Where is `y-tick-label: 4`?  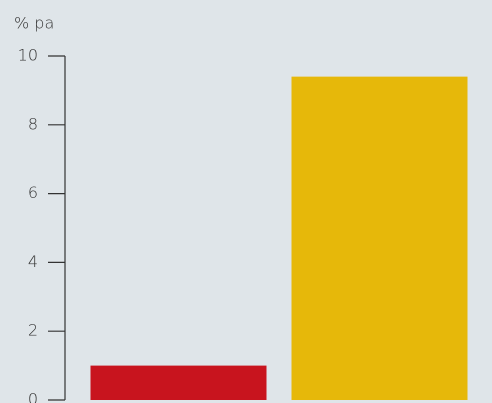
y-tick-label: 4 is located at coordinates (33, 261).